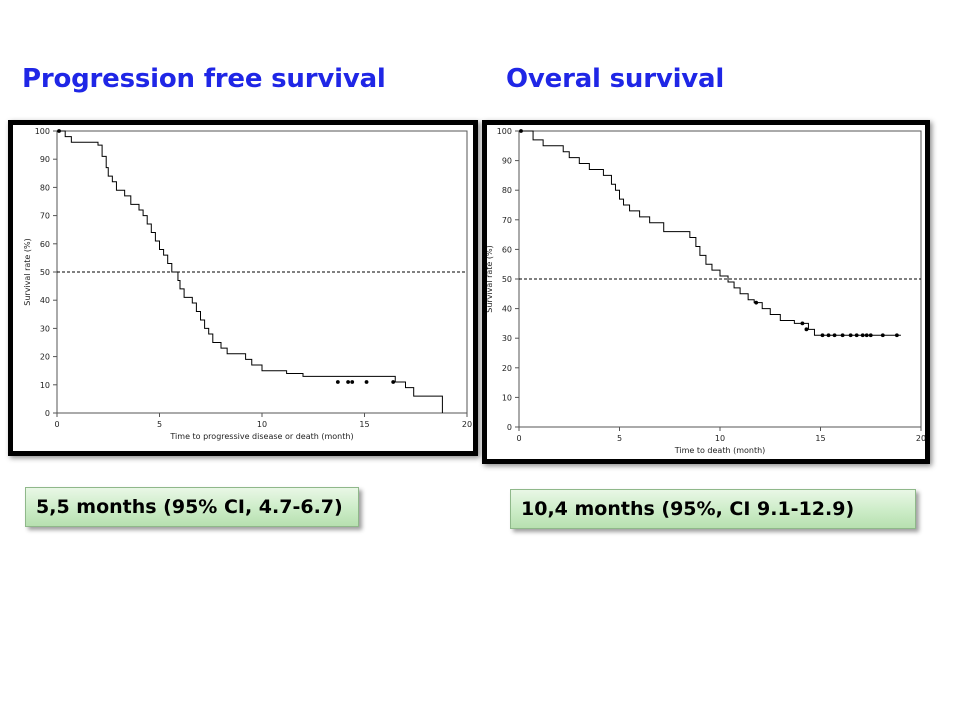 This screenshot has height=720, width=960. I want to click on os-median-text: 10,4 months (95%, CI 9.1-12.9), so click(688, 509).